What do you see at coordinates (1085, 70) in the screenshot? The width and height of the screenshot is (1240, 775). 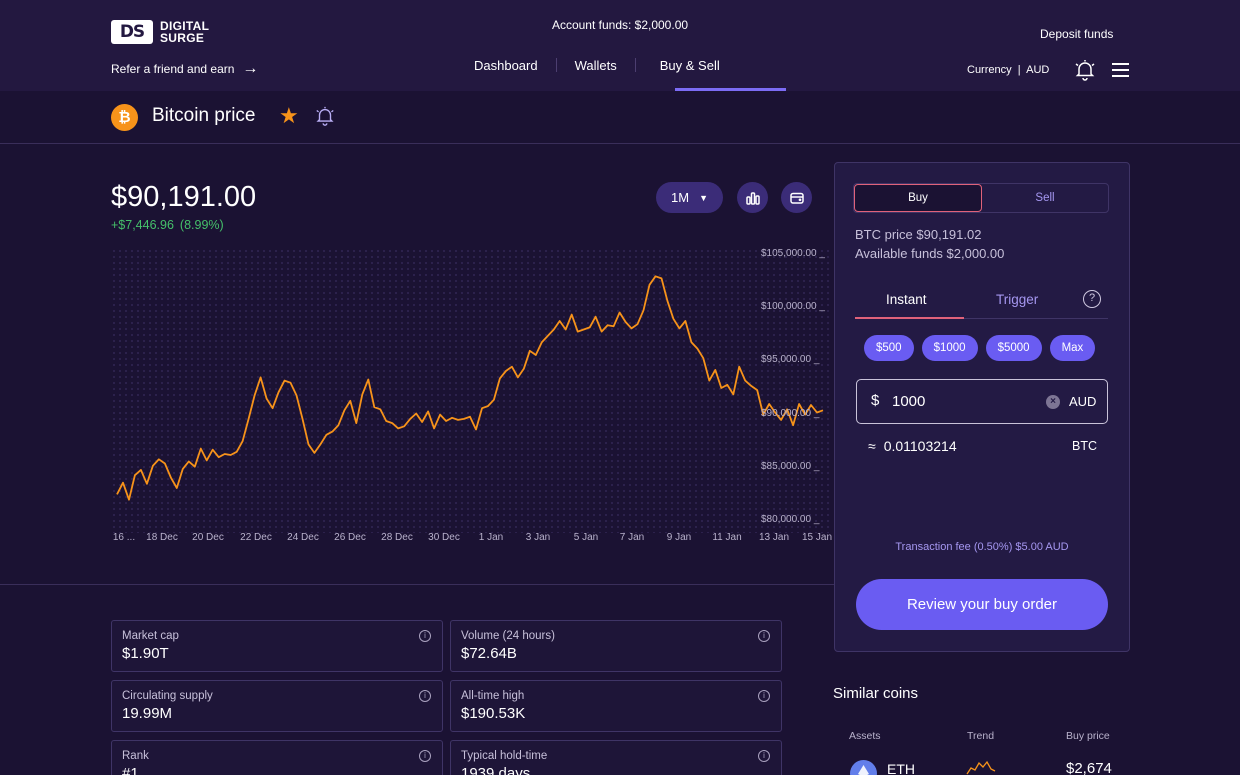 I see `notification-bell-icon` at bounding box center [1085, 70].